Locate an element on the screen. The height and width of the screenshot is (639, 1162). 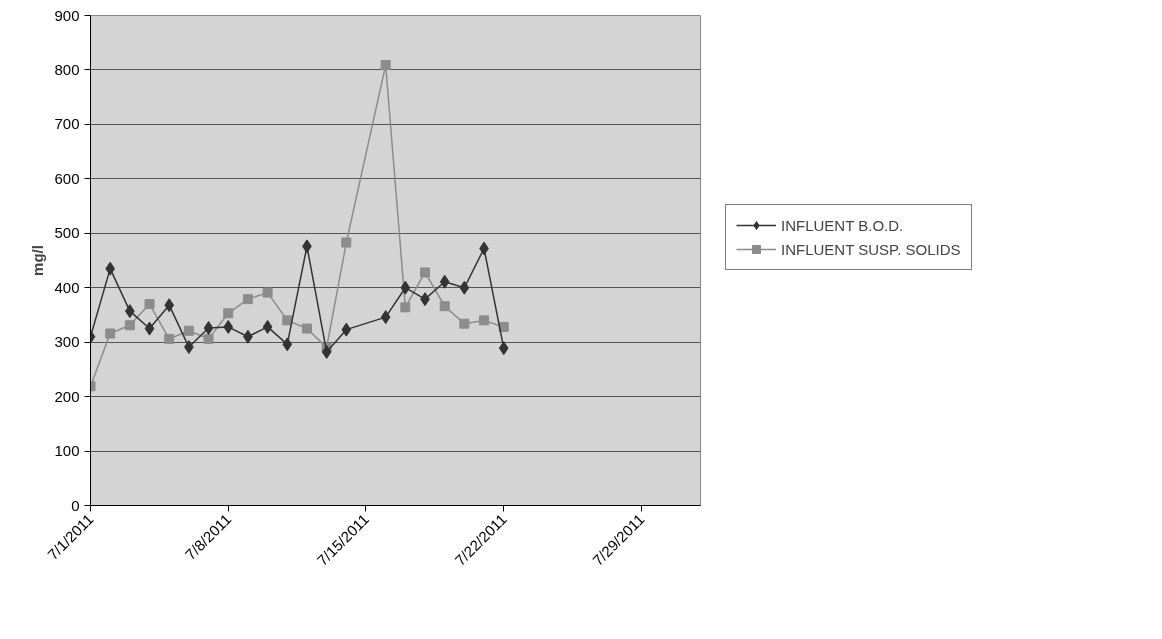
y-axis-title: mg/l is located at coordinates (38, 260).